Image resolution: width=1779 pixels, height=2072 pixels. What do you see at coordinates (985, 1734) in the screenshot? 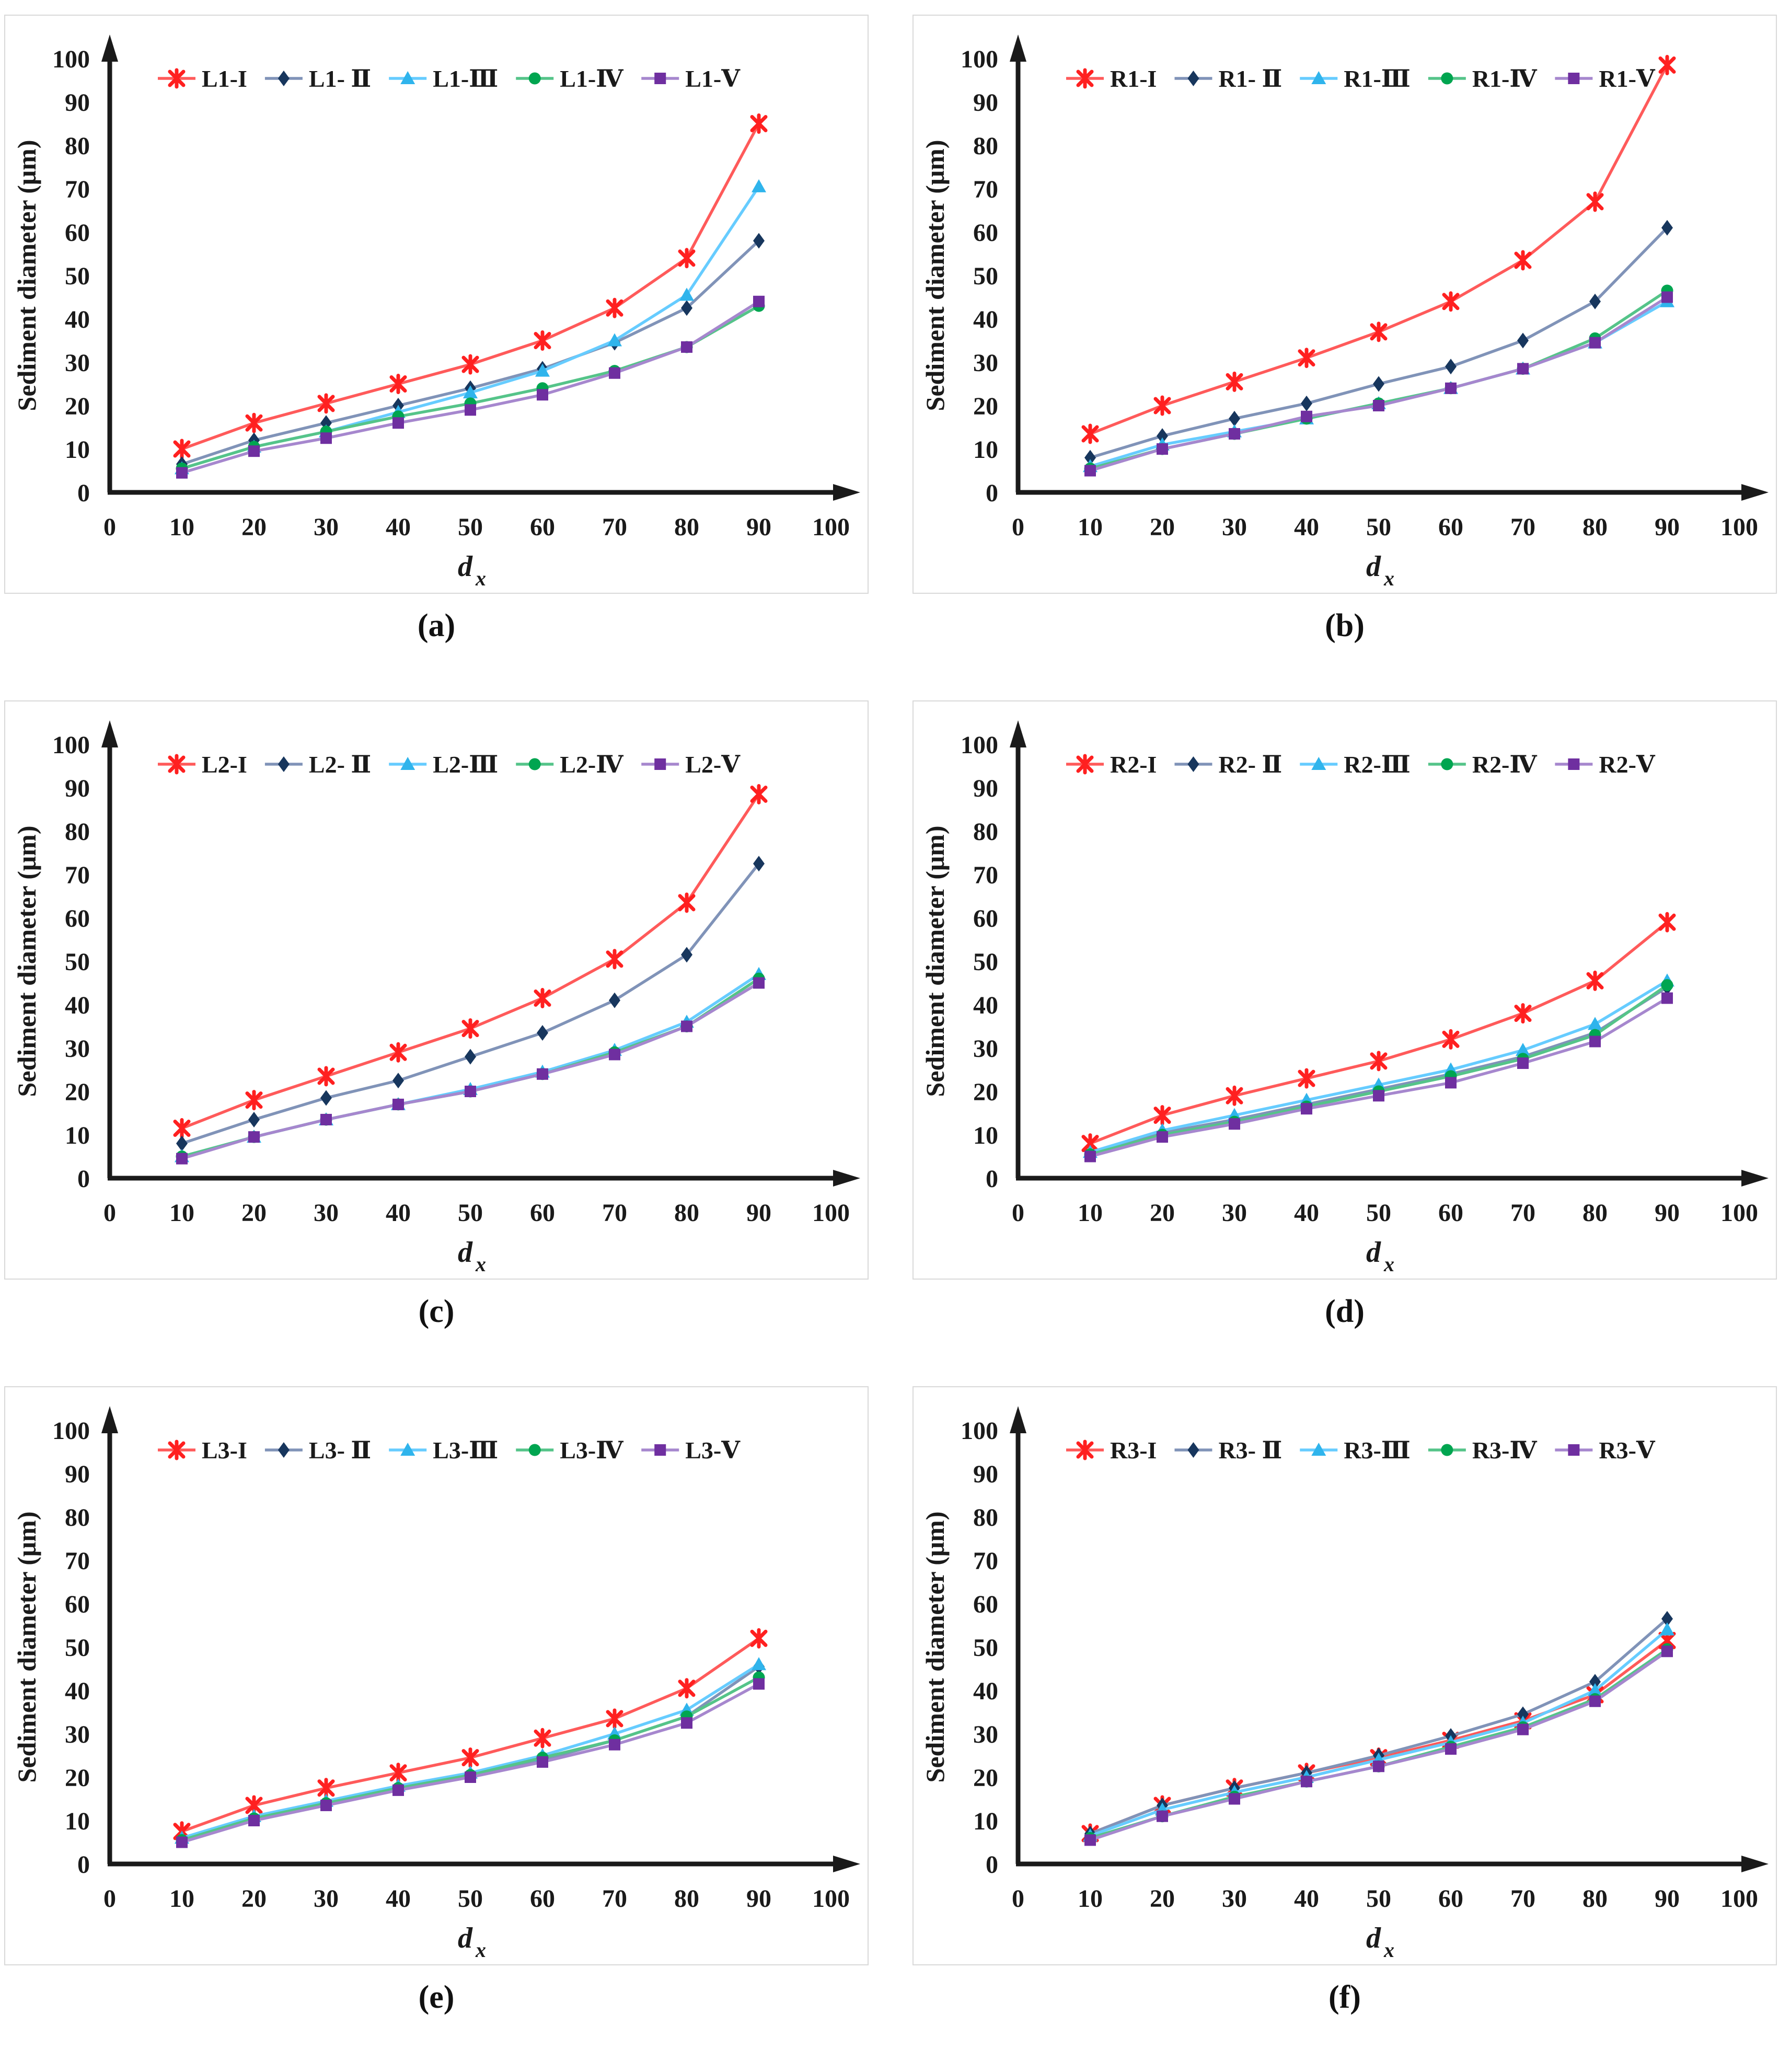
I see `y-tick-label: 30` at bounding box center [985, 1734].